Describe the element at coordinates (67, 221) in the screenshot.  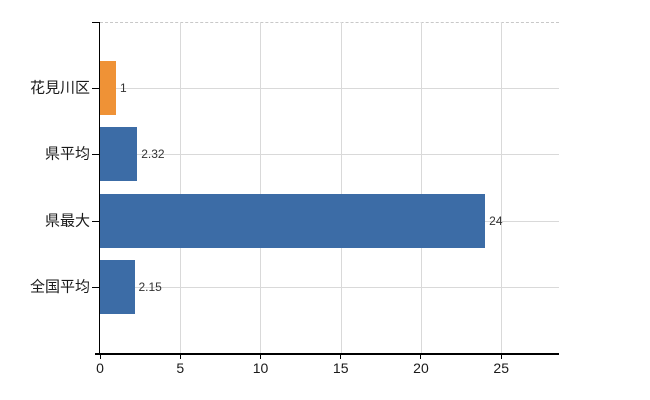
I see `category-label: 県最大` at that location.